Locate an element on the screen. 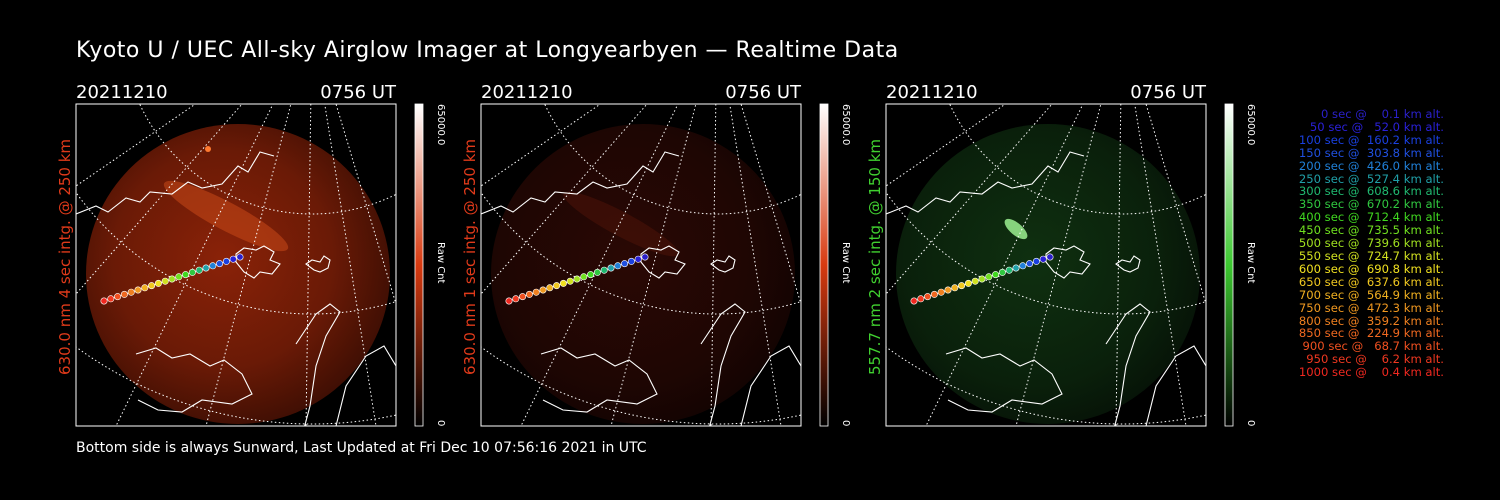  legend-row: 200 sec @ 426.0 km alt. is located at coordinates (1371, 165).